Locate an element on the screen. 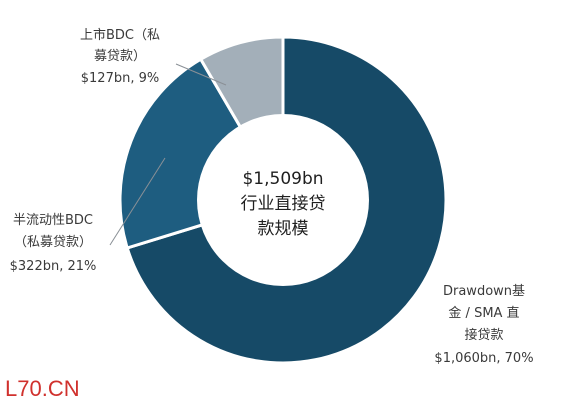 The height and width of the screenshot is (410, 566). slice-label-line: 金 / SMA 直 is located at coordinates (483, 313).